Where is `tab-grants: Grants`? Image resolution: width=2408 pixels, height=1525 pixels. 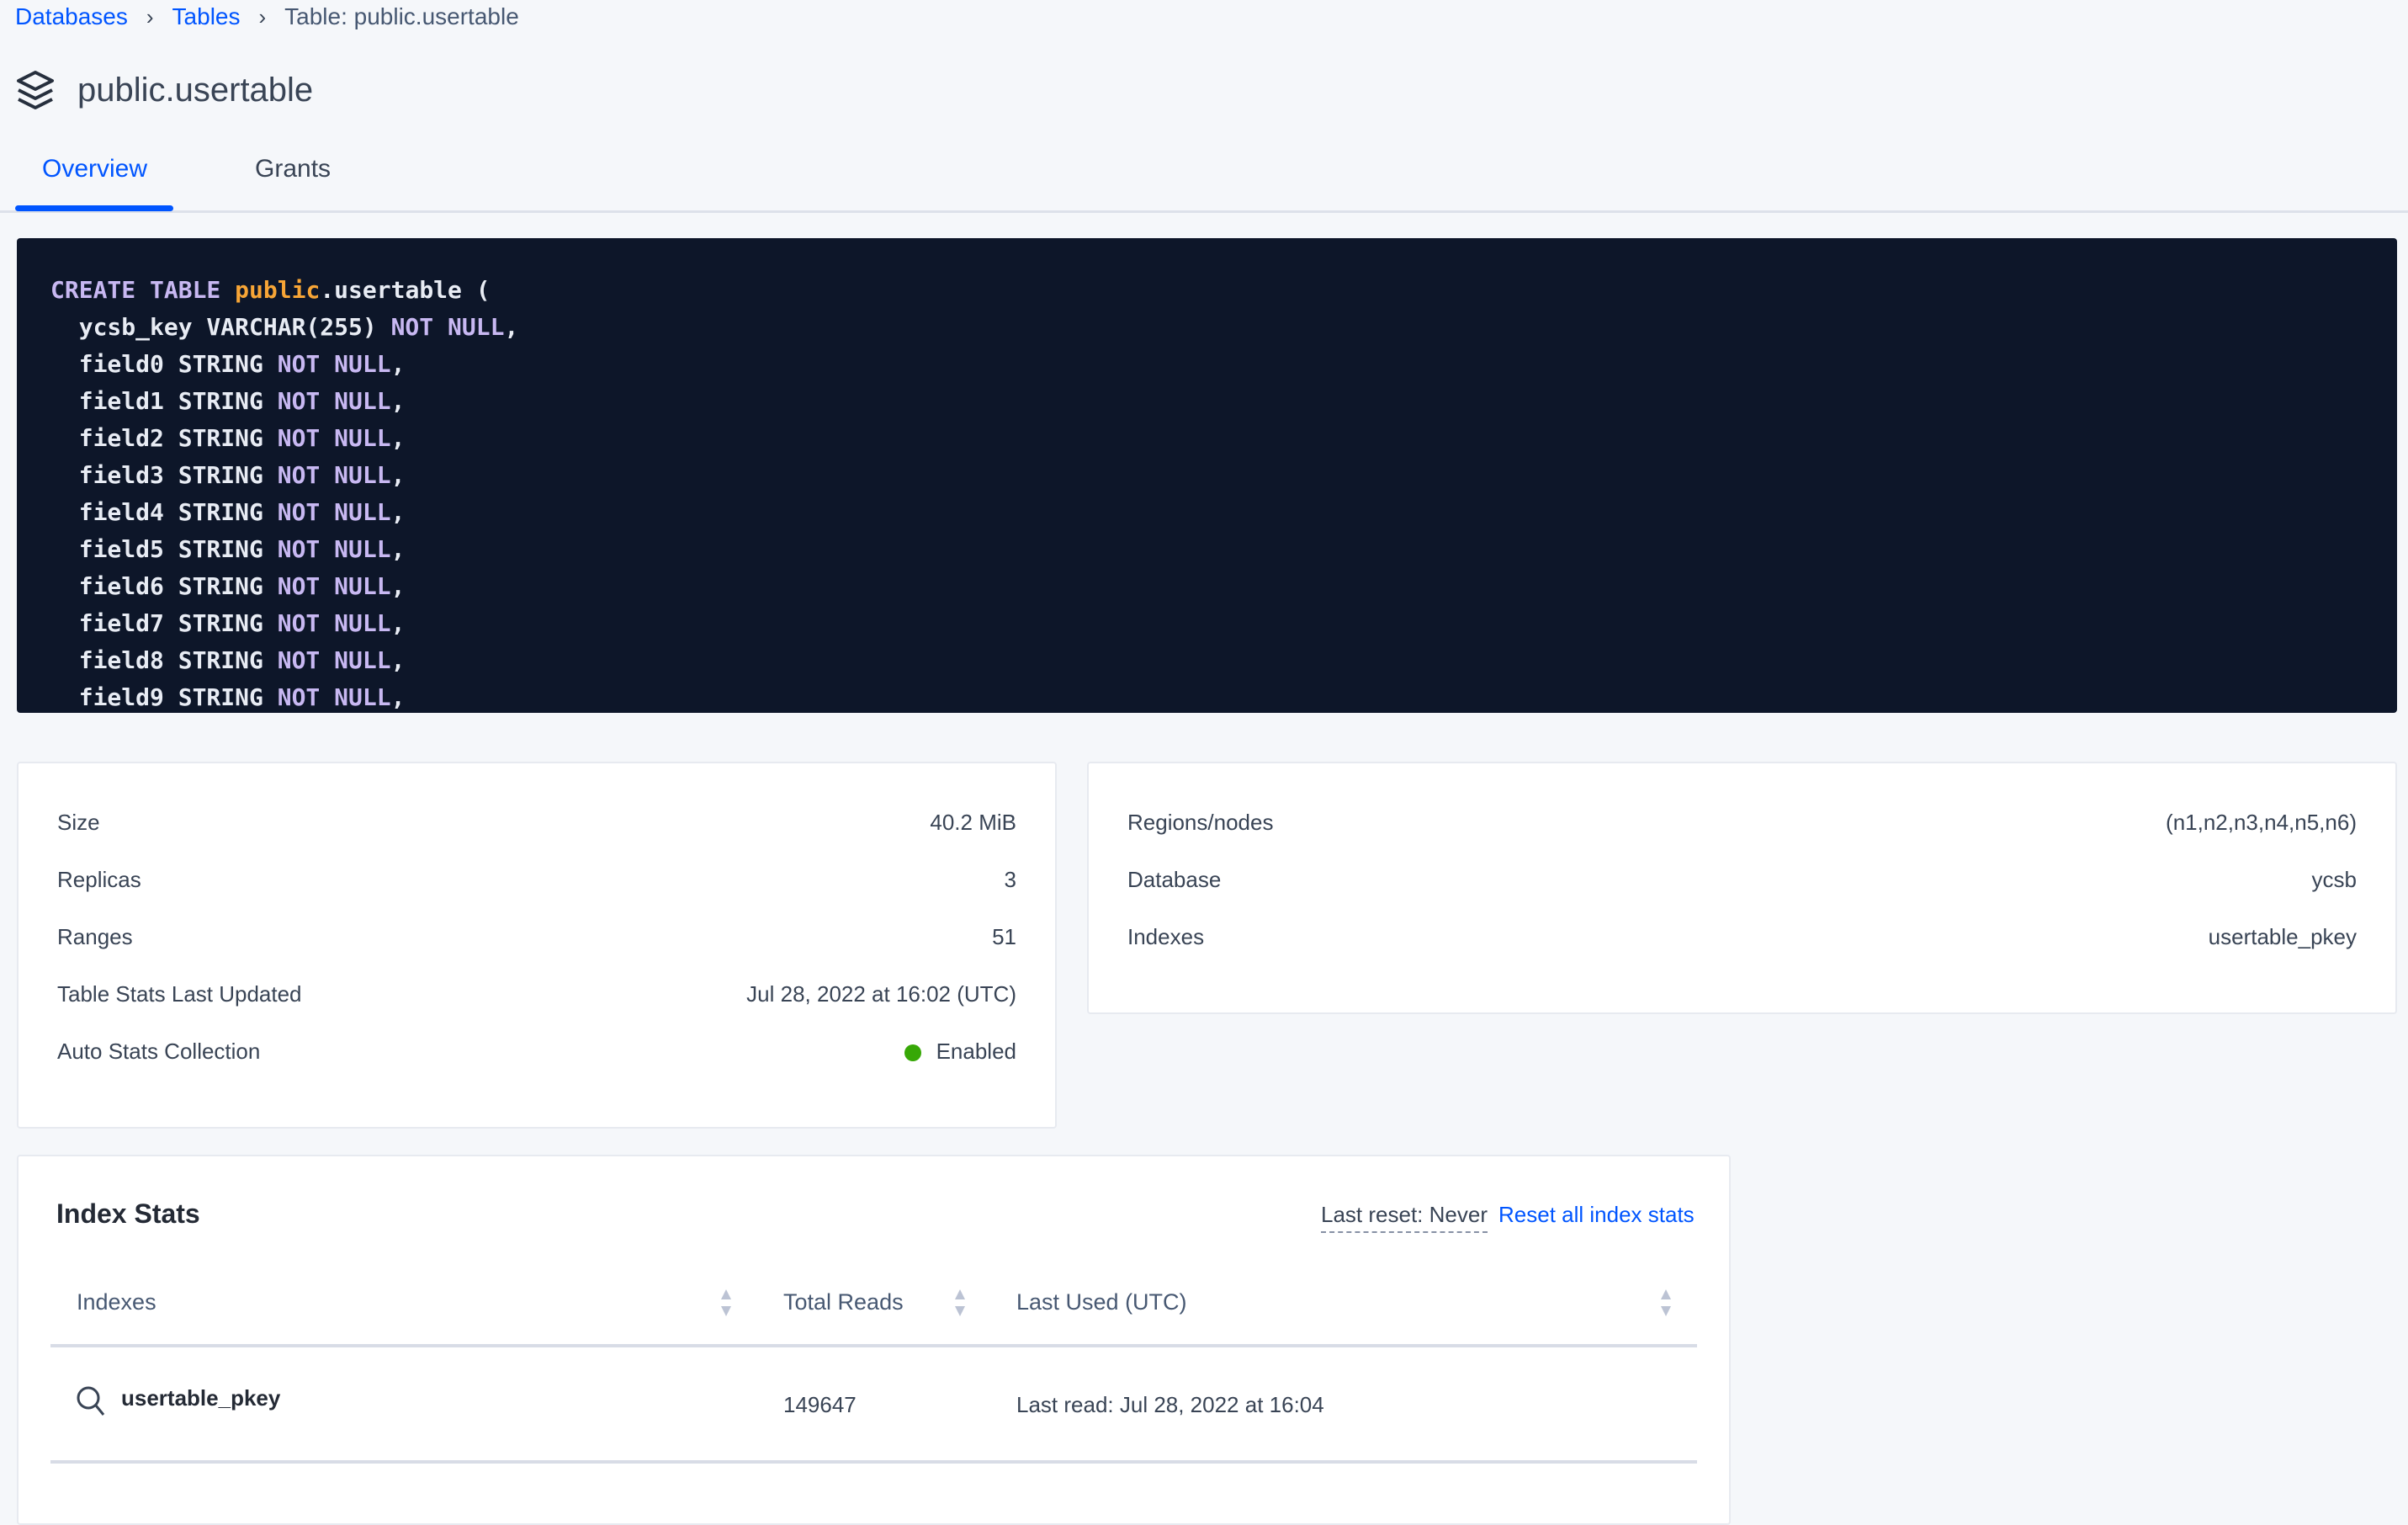
tab-grants: Grants is located at coordinates (293, 169).